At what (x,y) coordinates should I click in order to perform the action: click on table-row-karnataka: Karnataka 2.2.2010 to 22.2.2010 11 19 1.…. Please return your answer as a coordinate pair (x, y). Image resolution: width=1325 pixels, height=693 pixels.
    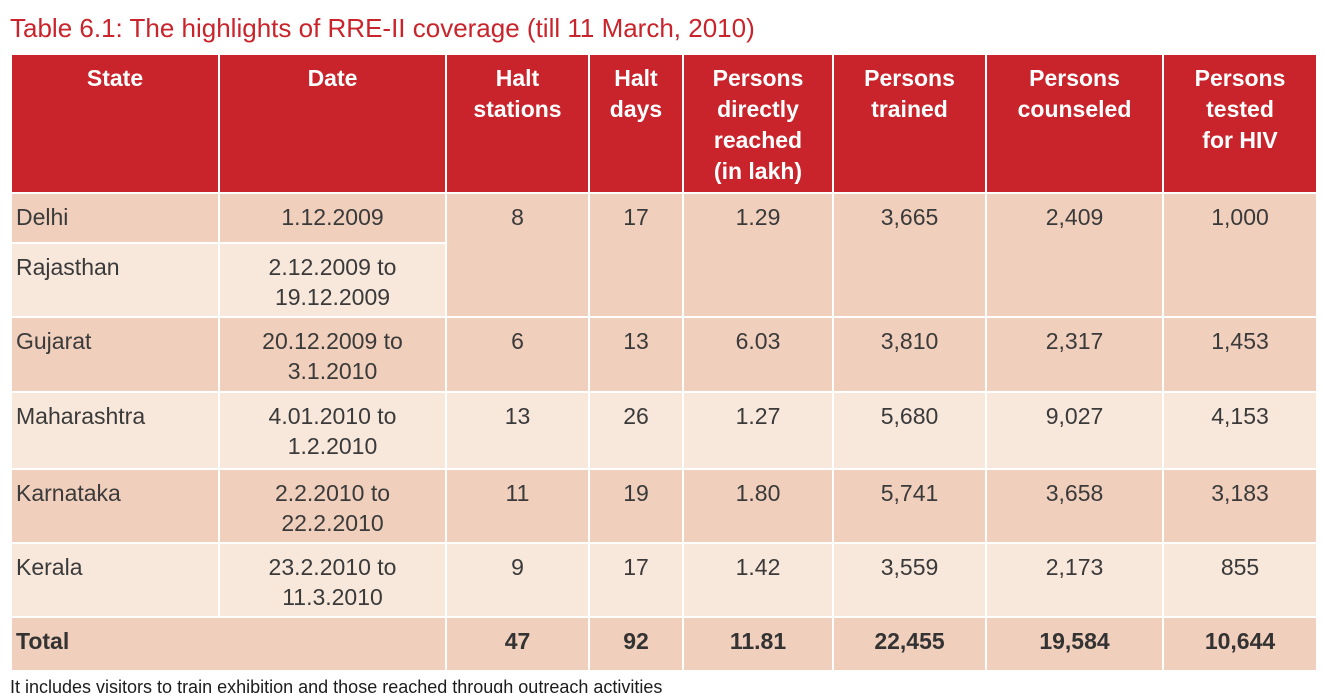
    Looking at the image, I should click on (664, 506).